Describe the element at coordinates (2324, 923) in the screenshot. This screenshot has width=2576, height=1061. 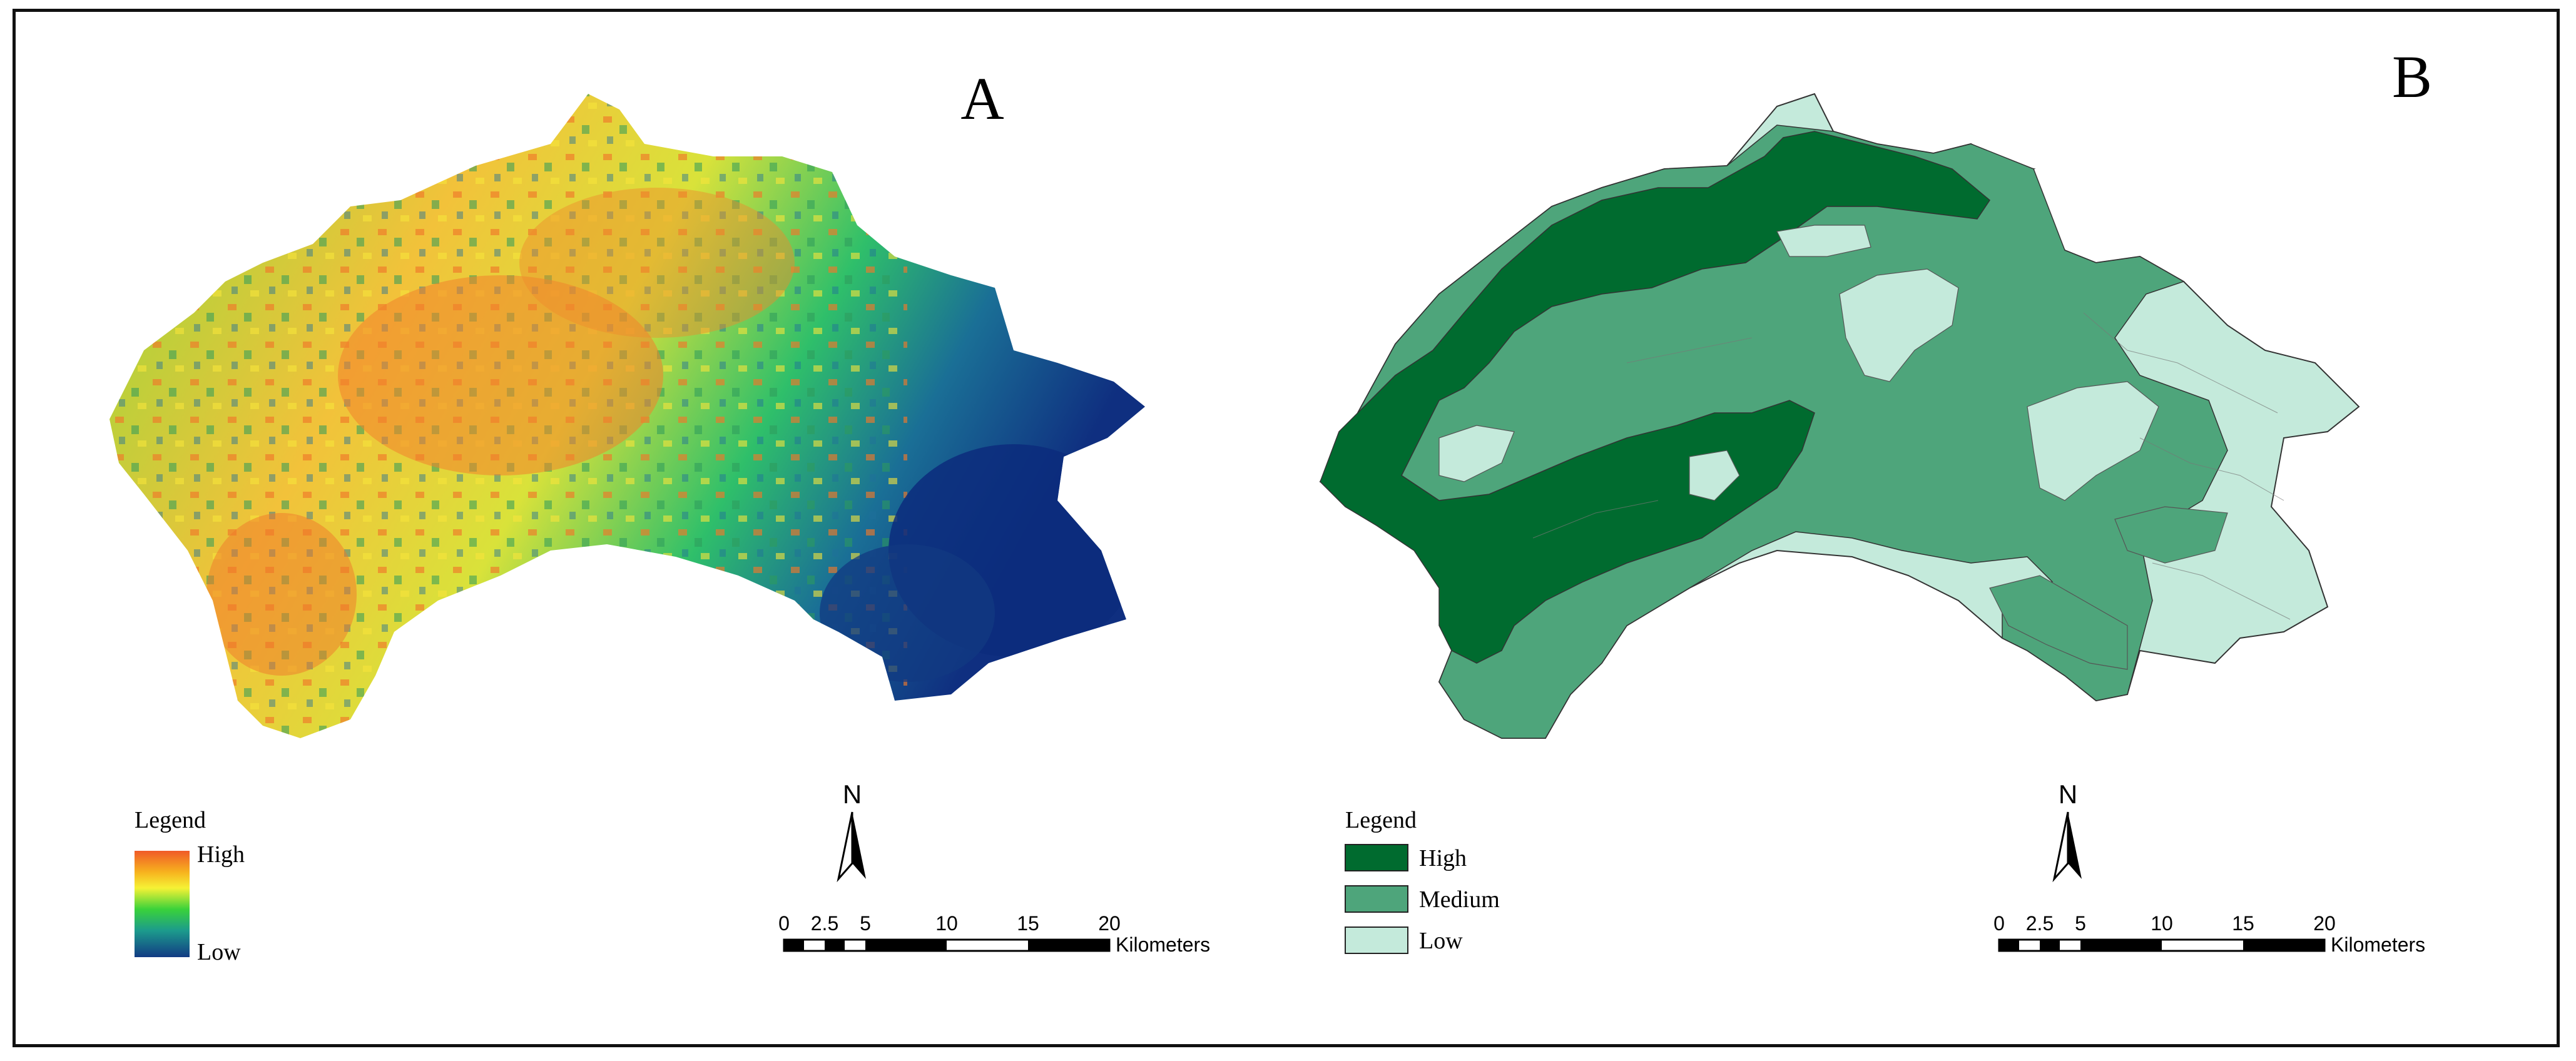
I see `scale-b-tick-5: 20` at that location.